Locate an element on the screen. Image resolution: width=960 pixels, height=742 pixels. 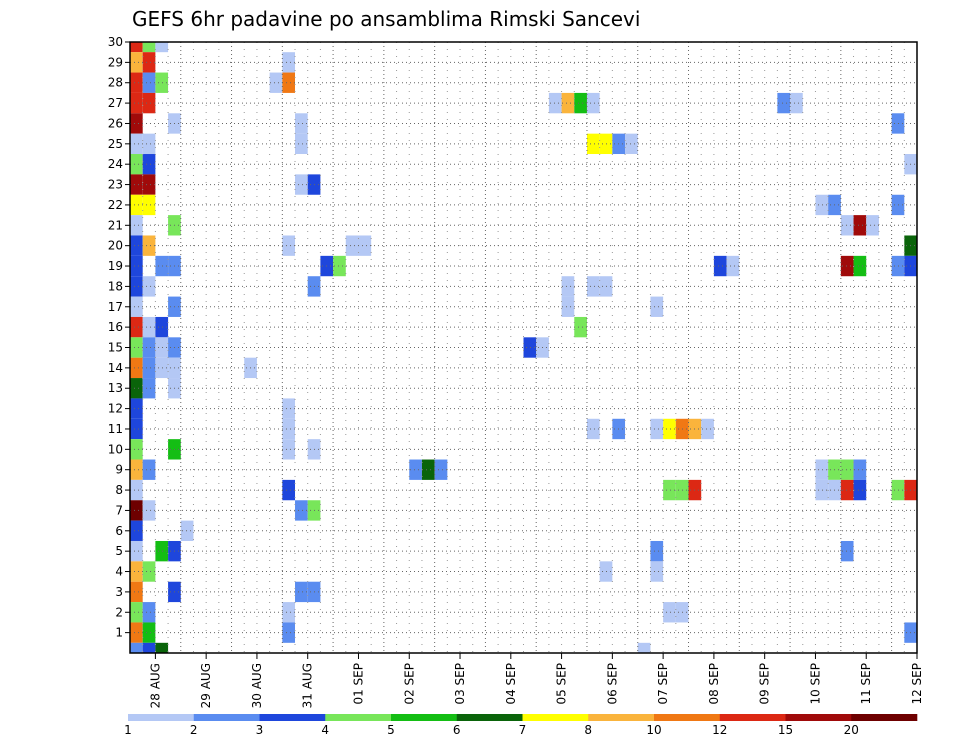
y-tick-label: 26 is located at coordinates (115, 123).